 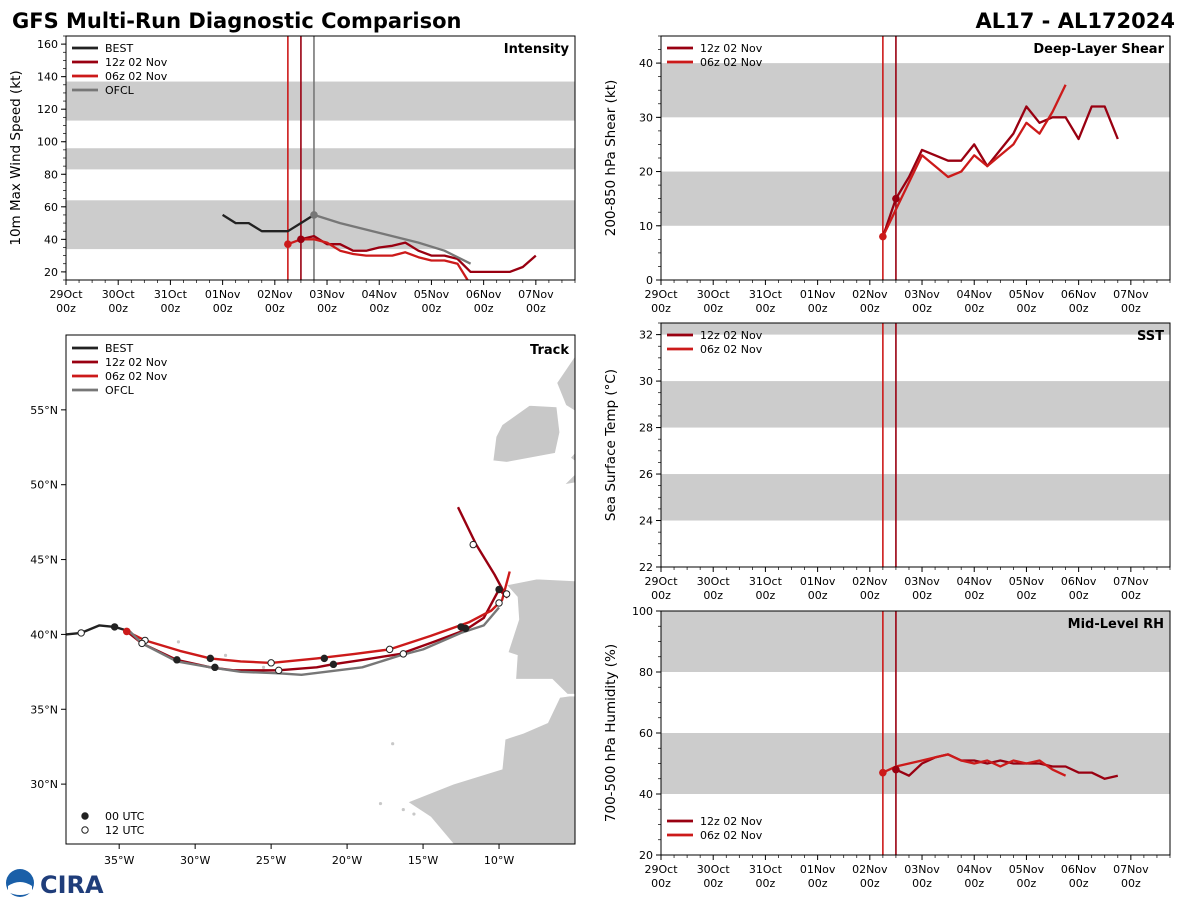 I want to click on track-legend-label: BEST, so click(x=119, y=348).